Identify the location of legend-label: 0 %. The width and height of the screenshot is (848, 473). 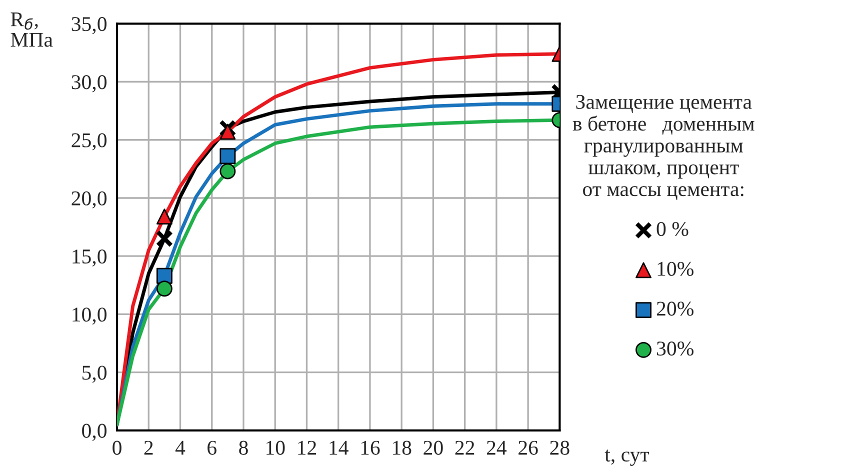
(672, 229).